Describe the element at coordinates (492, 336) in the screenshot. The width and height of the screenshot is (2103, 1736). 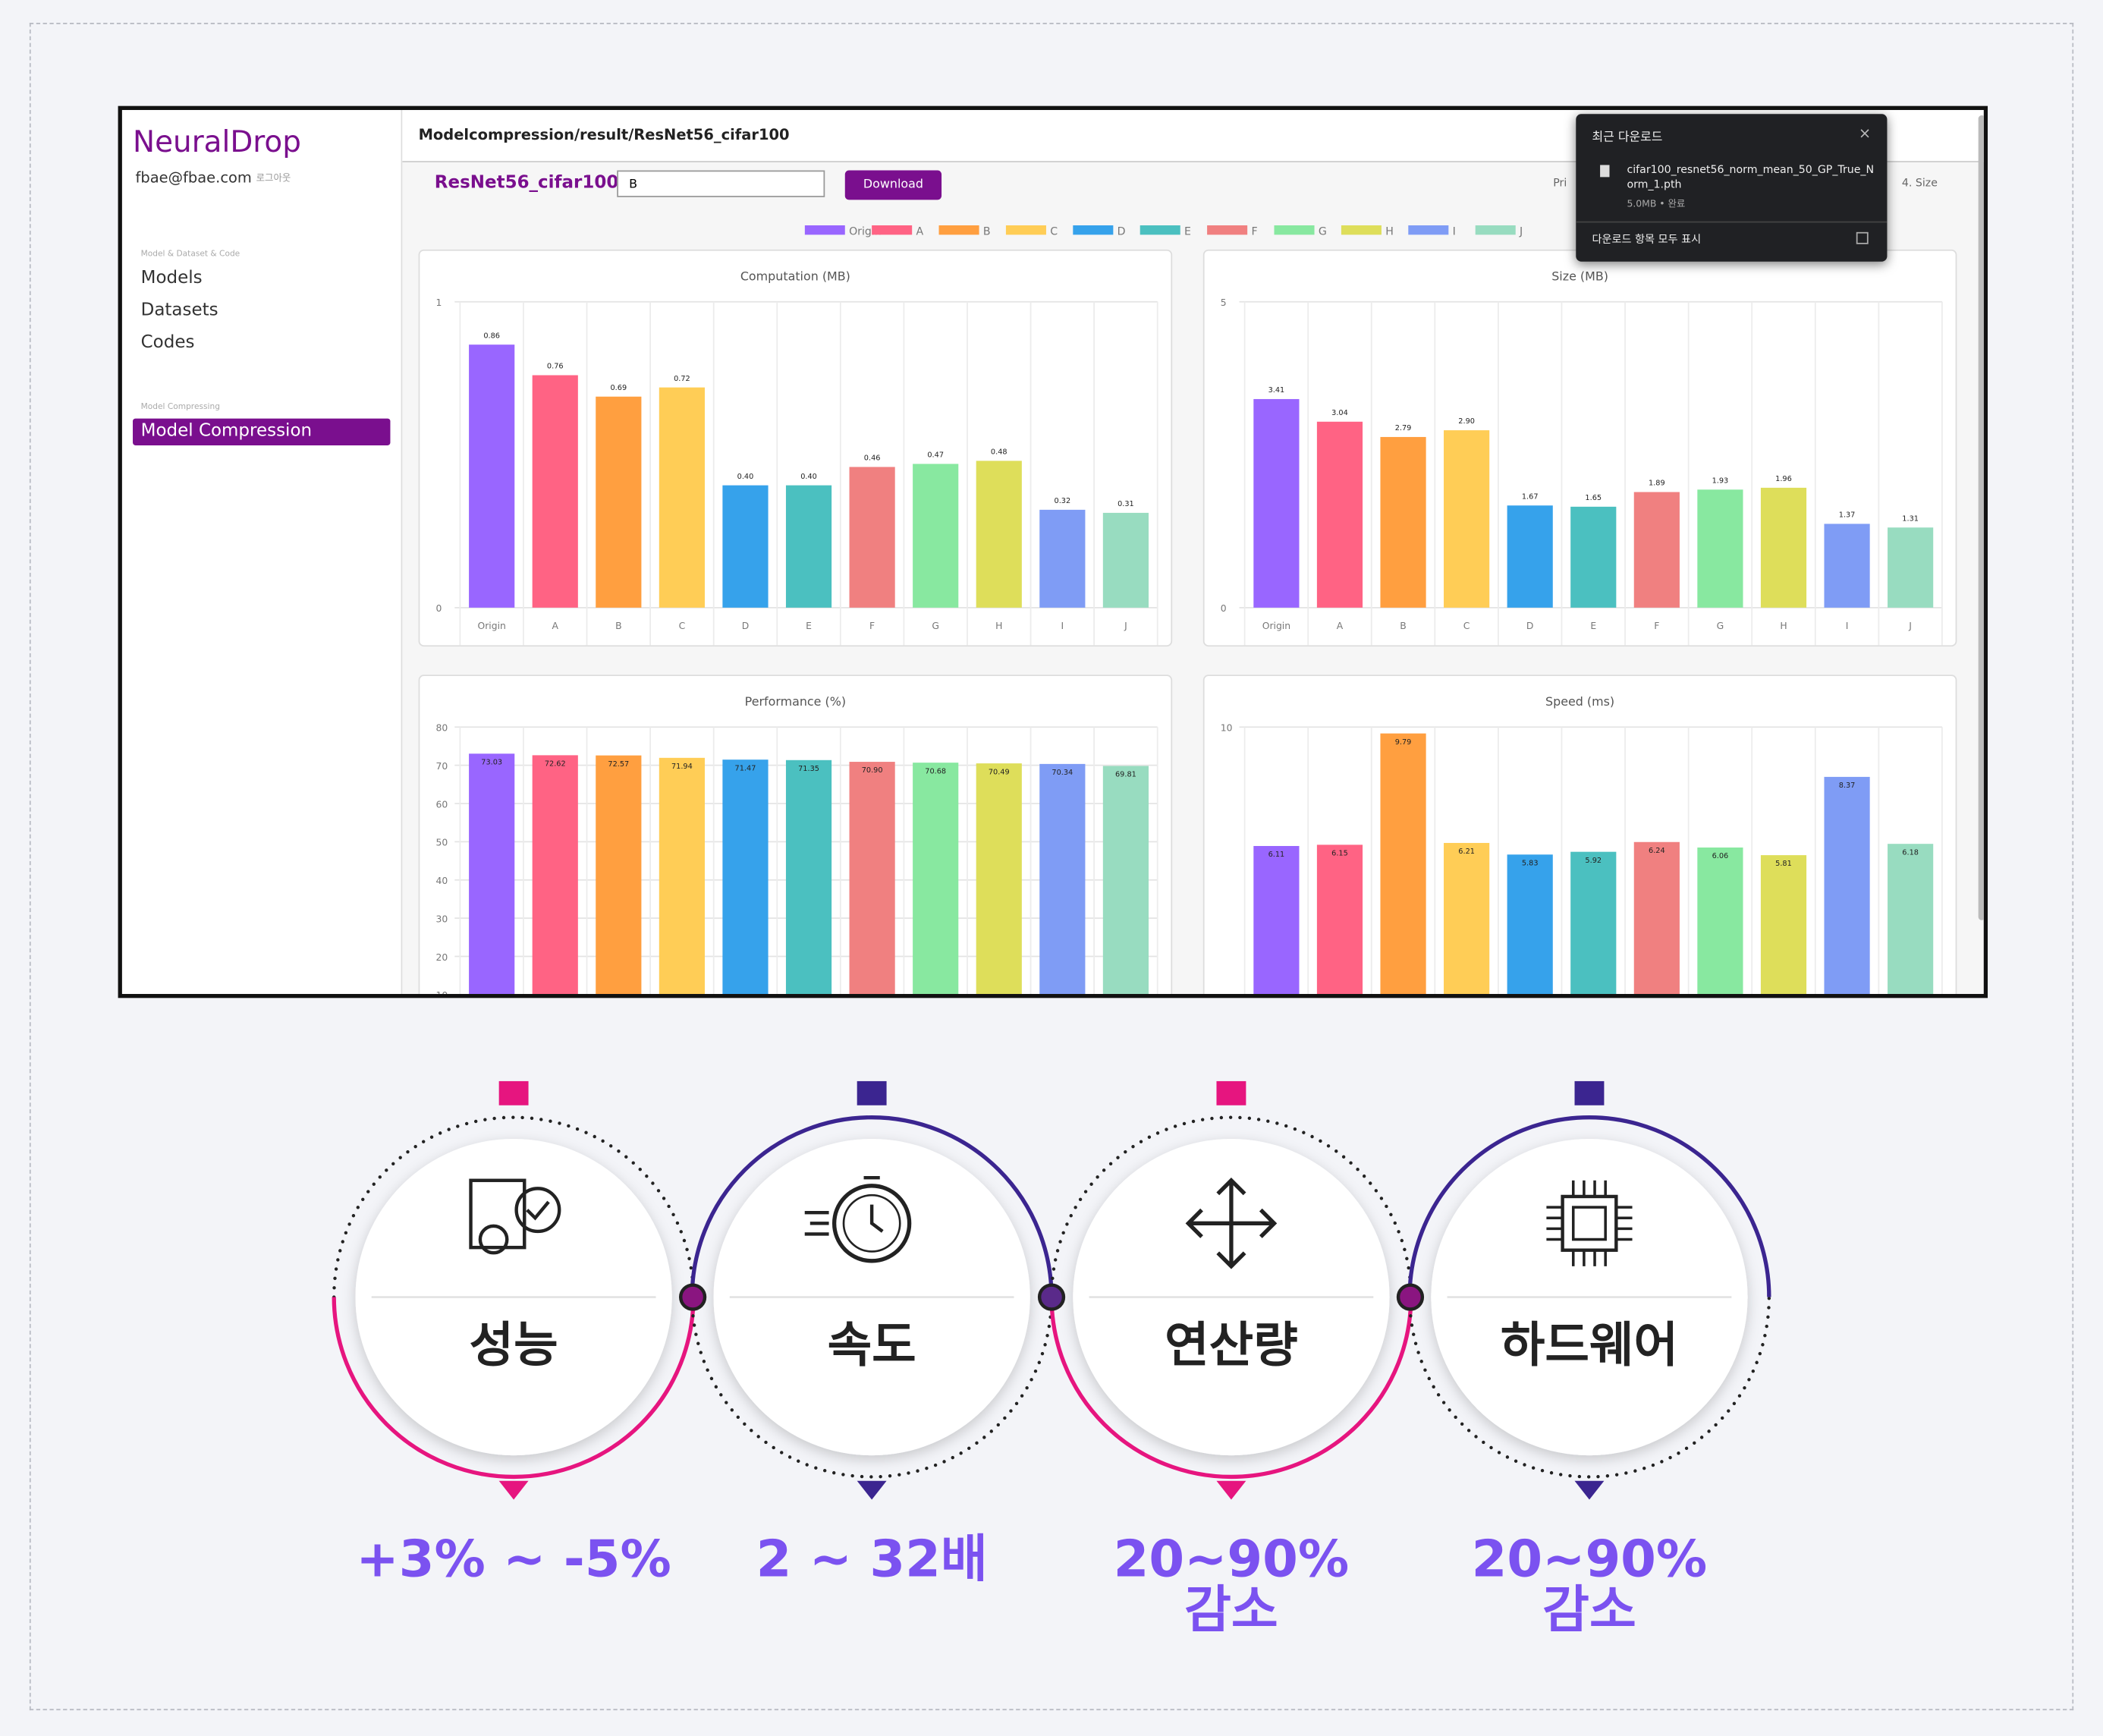
I see `value-label: 0.86` at that location.